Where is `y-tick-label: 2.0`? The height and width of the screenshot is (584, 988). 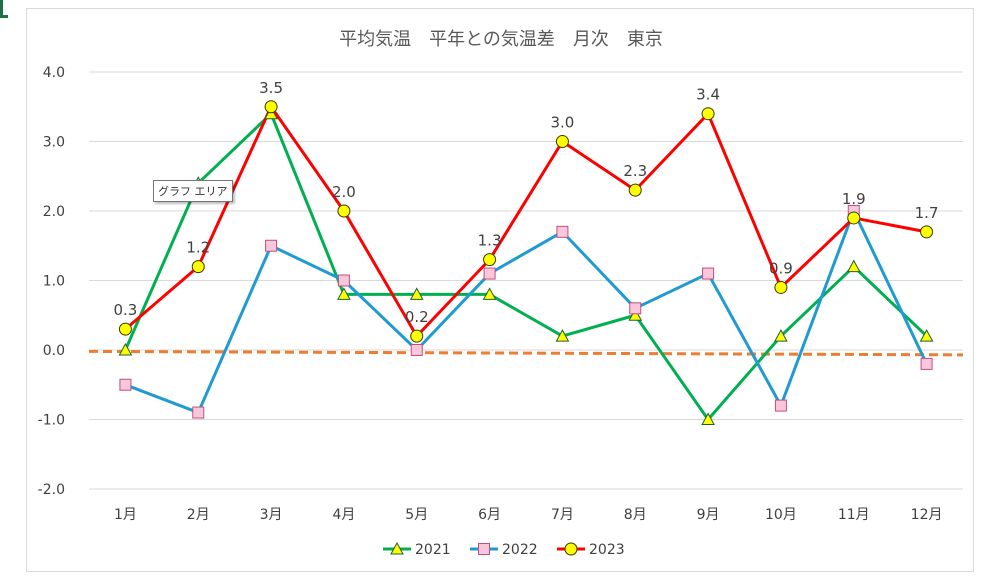 y-tick-label: 2.0 is located at coordinates (54, 212).